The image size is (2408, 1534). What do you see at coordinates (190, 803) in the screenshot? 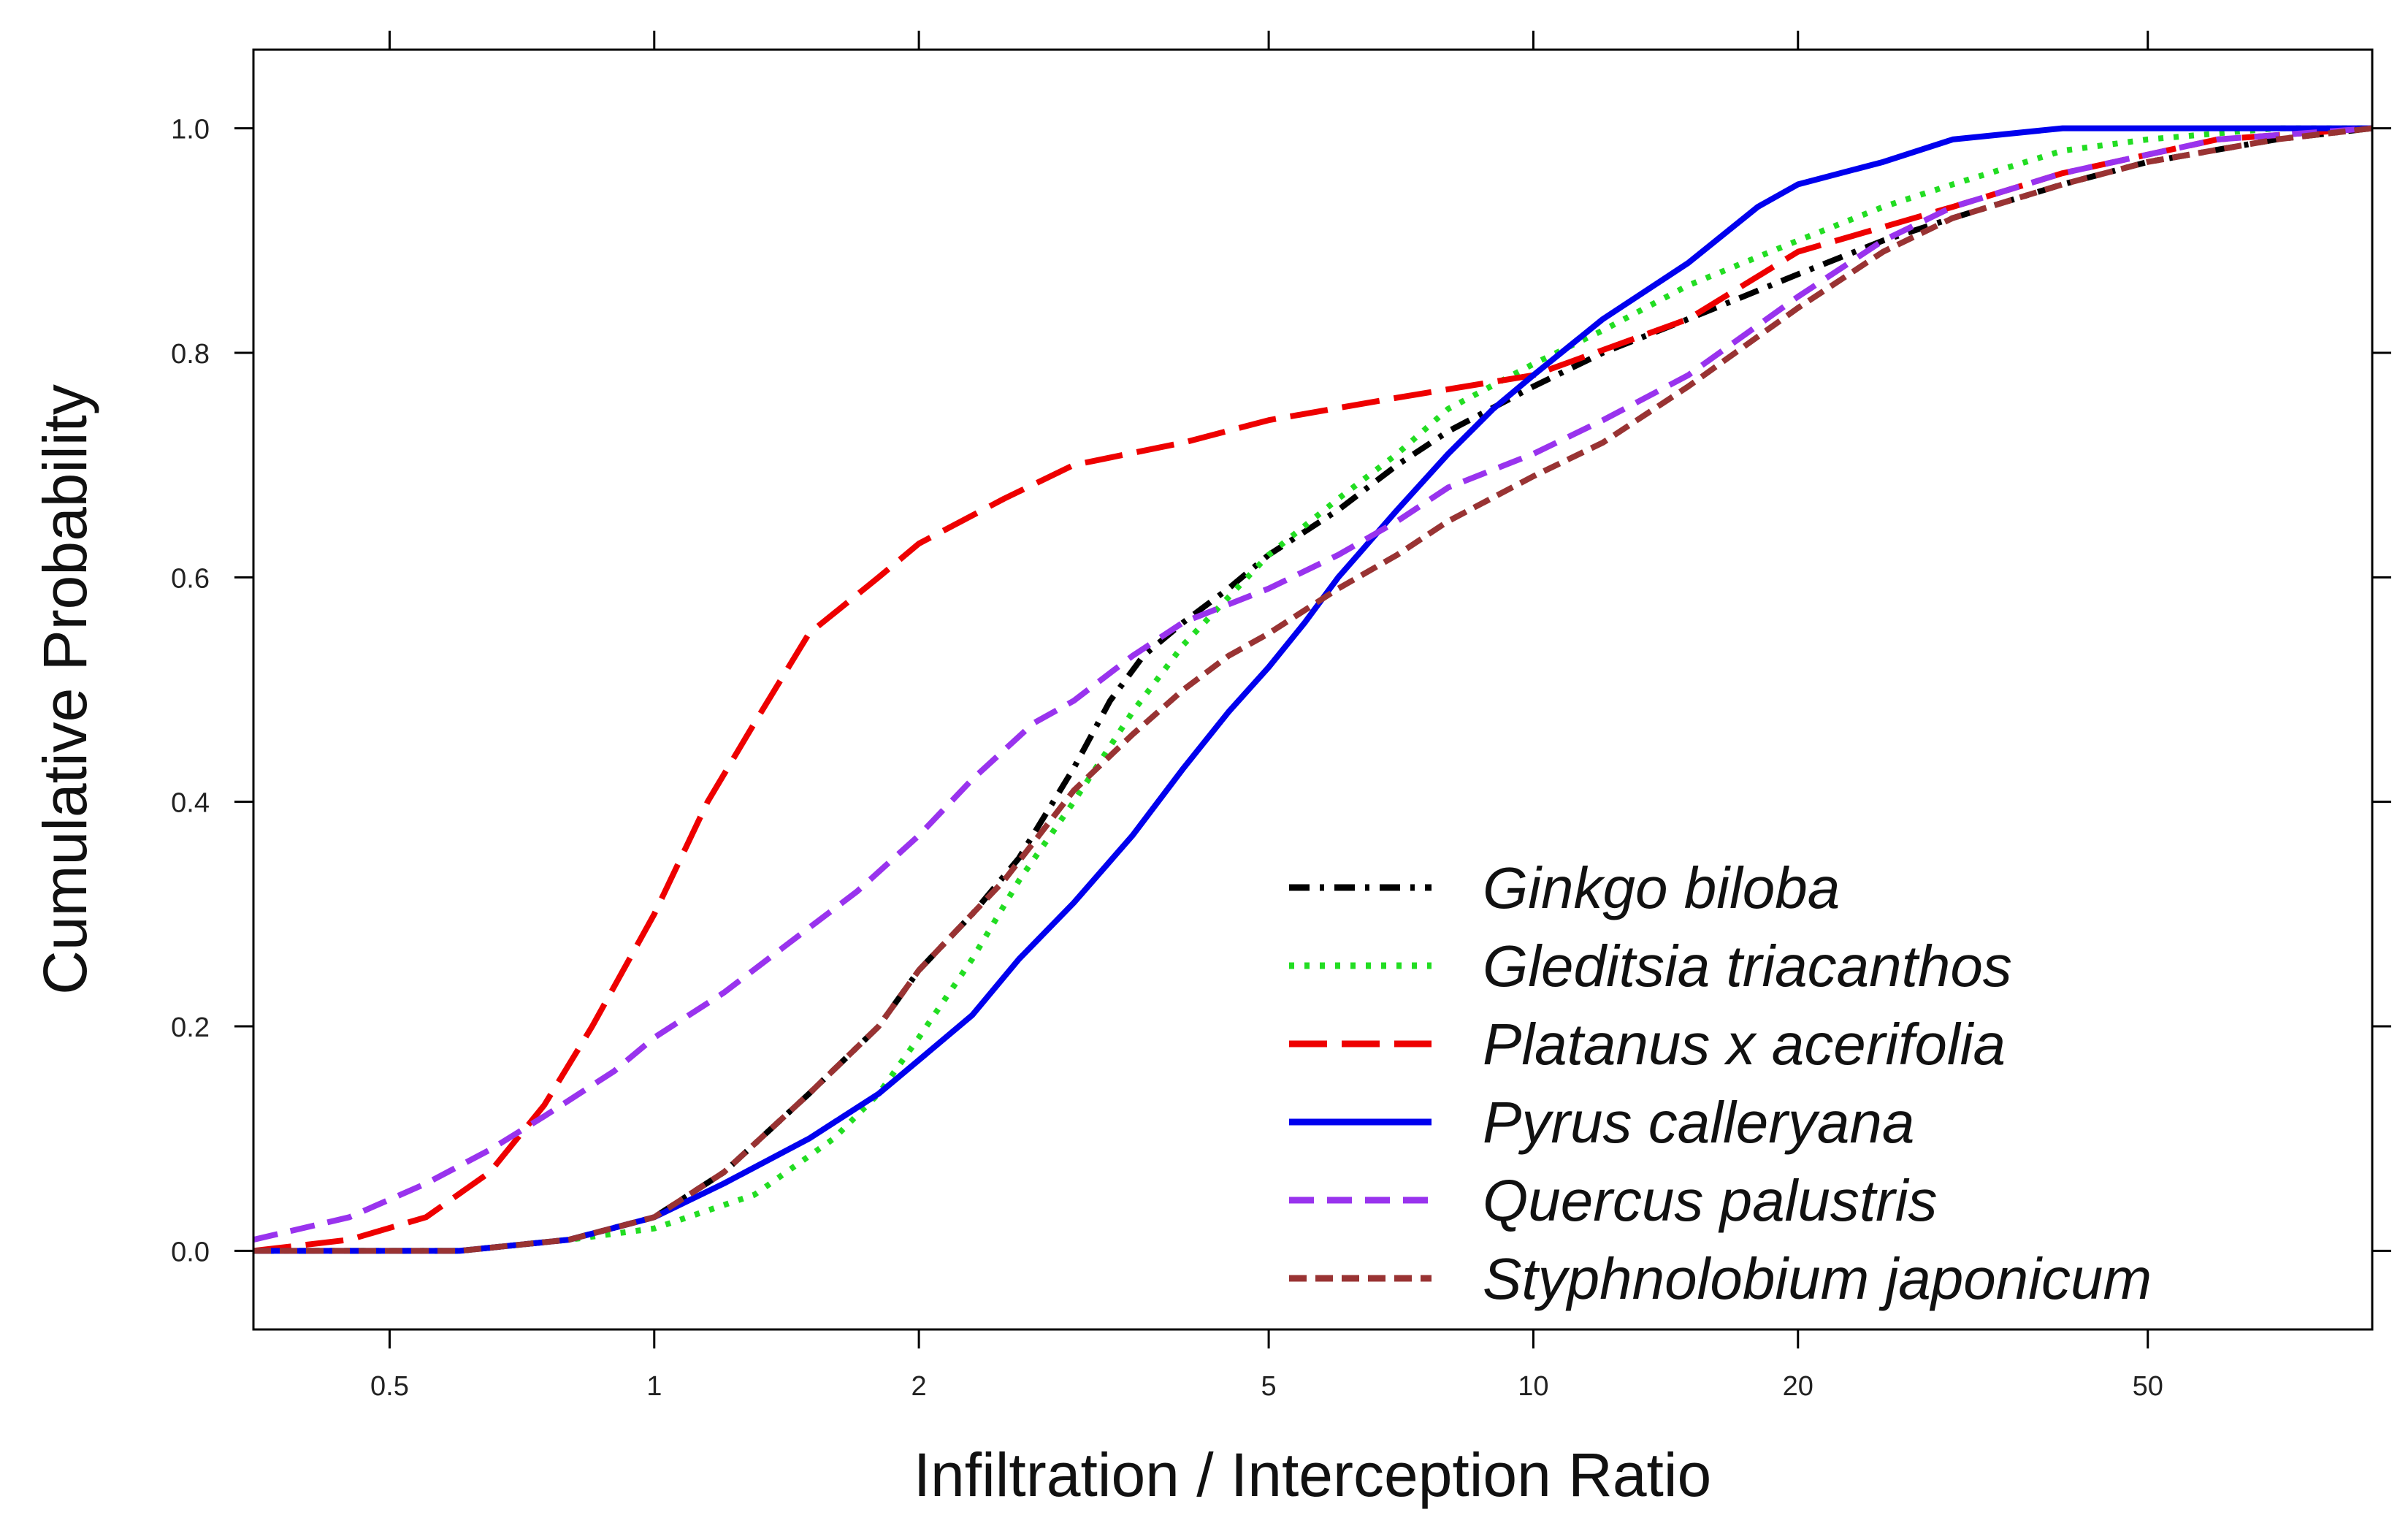
I see `y-tick-label: 0.4` at bounding box center [190, 803].